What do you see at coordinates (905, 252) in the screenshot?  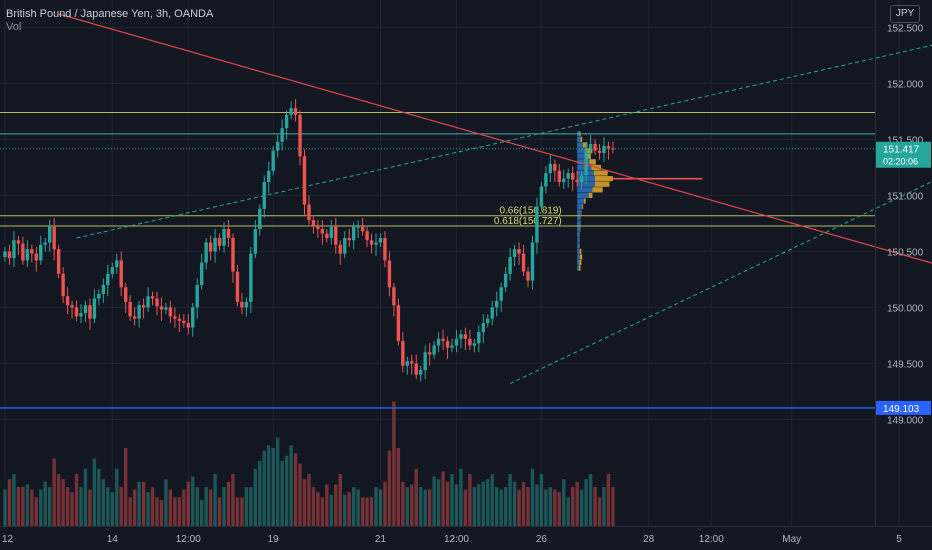 I see `price-tick-label: 150.500` at bounding box center [905, 252].